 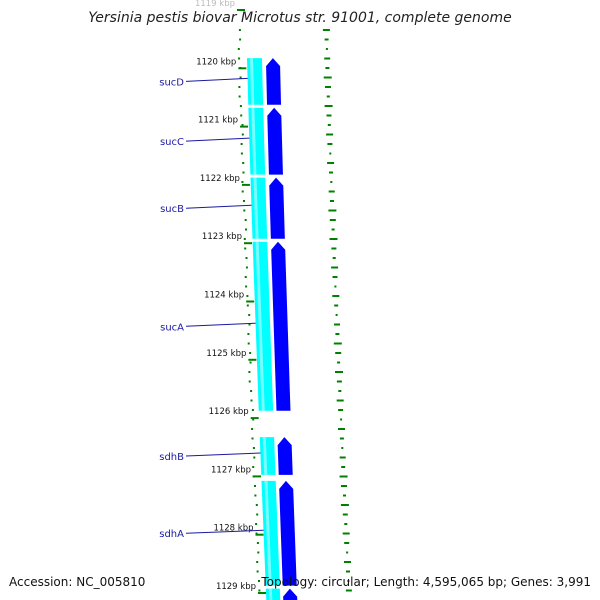 I want to click on gene-label-sdhB: sdhB, so click(x=171, y=457).